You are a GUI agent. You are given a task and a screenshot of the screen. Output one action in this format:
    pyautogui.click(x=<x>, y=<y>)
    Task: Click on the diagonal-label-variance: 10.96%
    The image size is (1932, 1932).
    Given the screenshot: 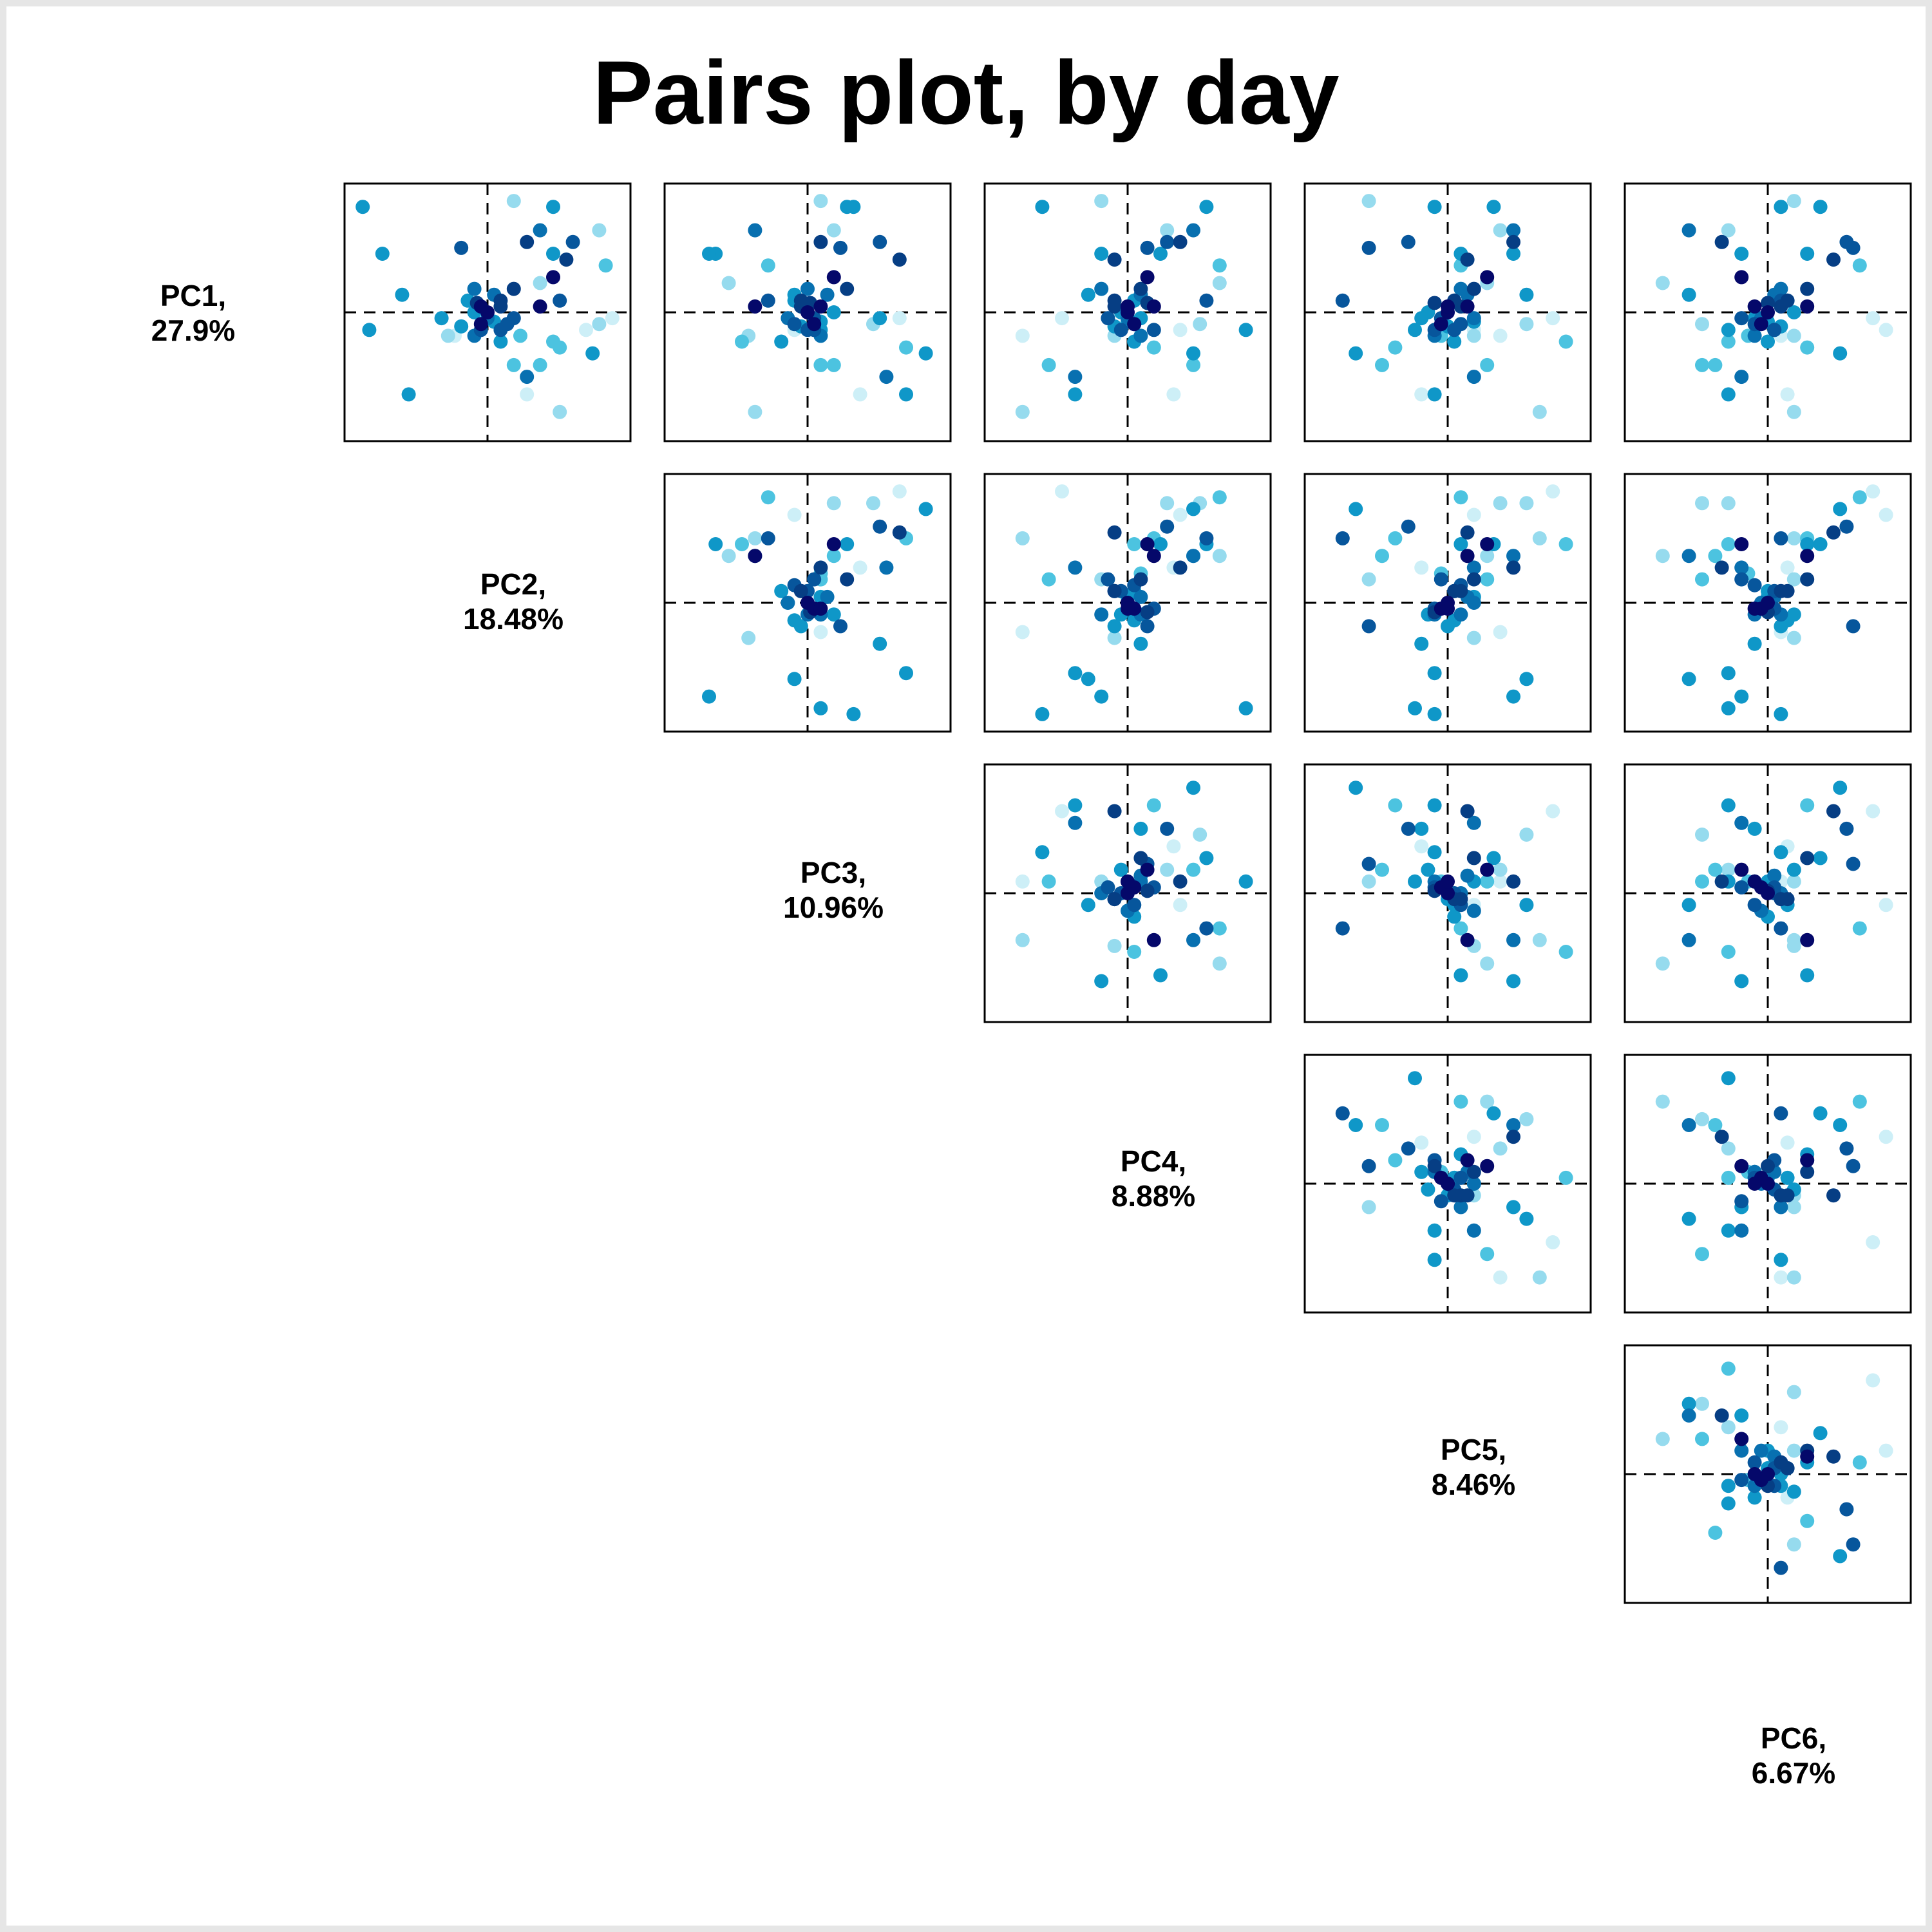 What is the action you would take?
    pyautogui.click(x=834, y=908)
    